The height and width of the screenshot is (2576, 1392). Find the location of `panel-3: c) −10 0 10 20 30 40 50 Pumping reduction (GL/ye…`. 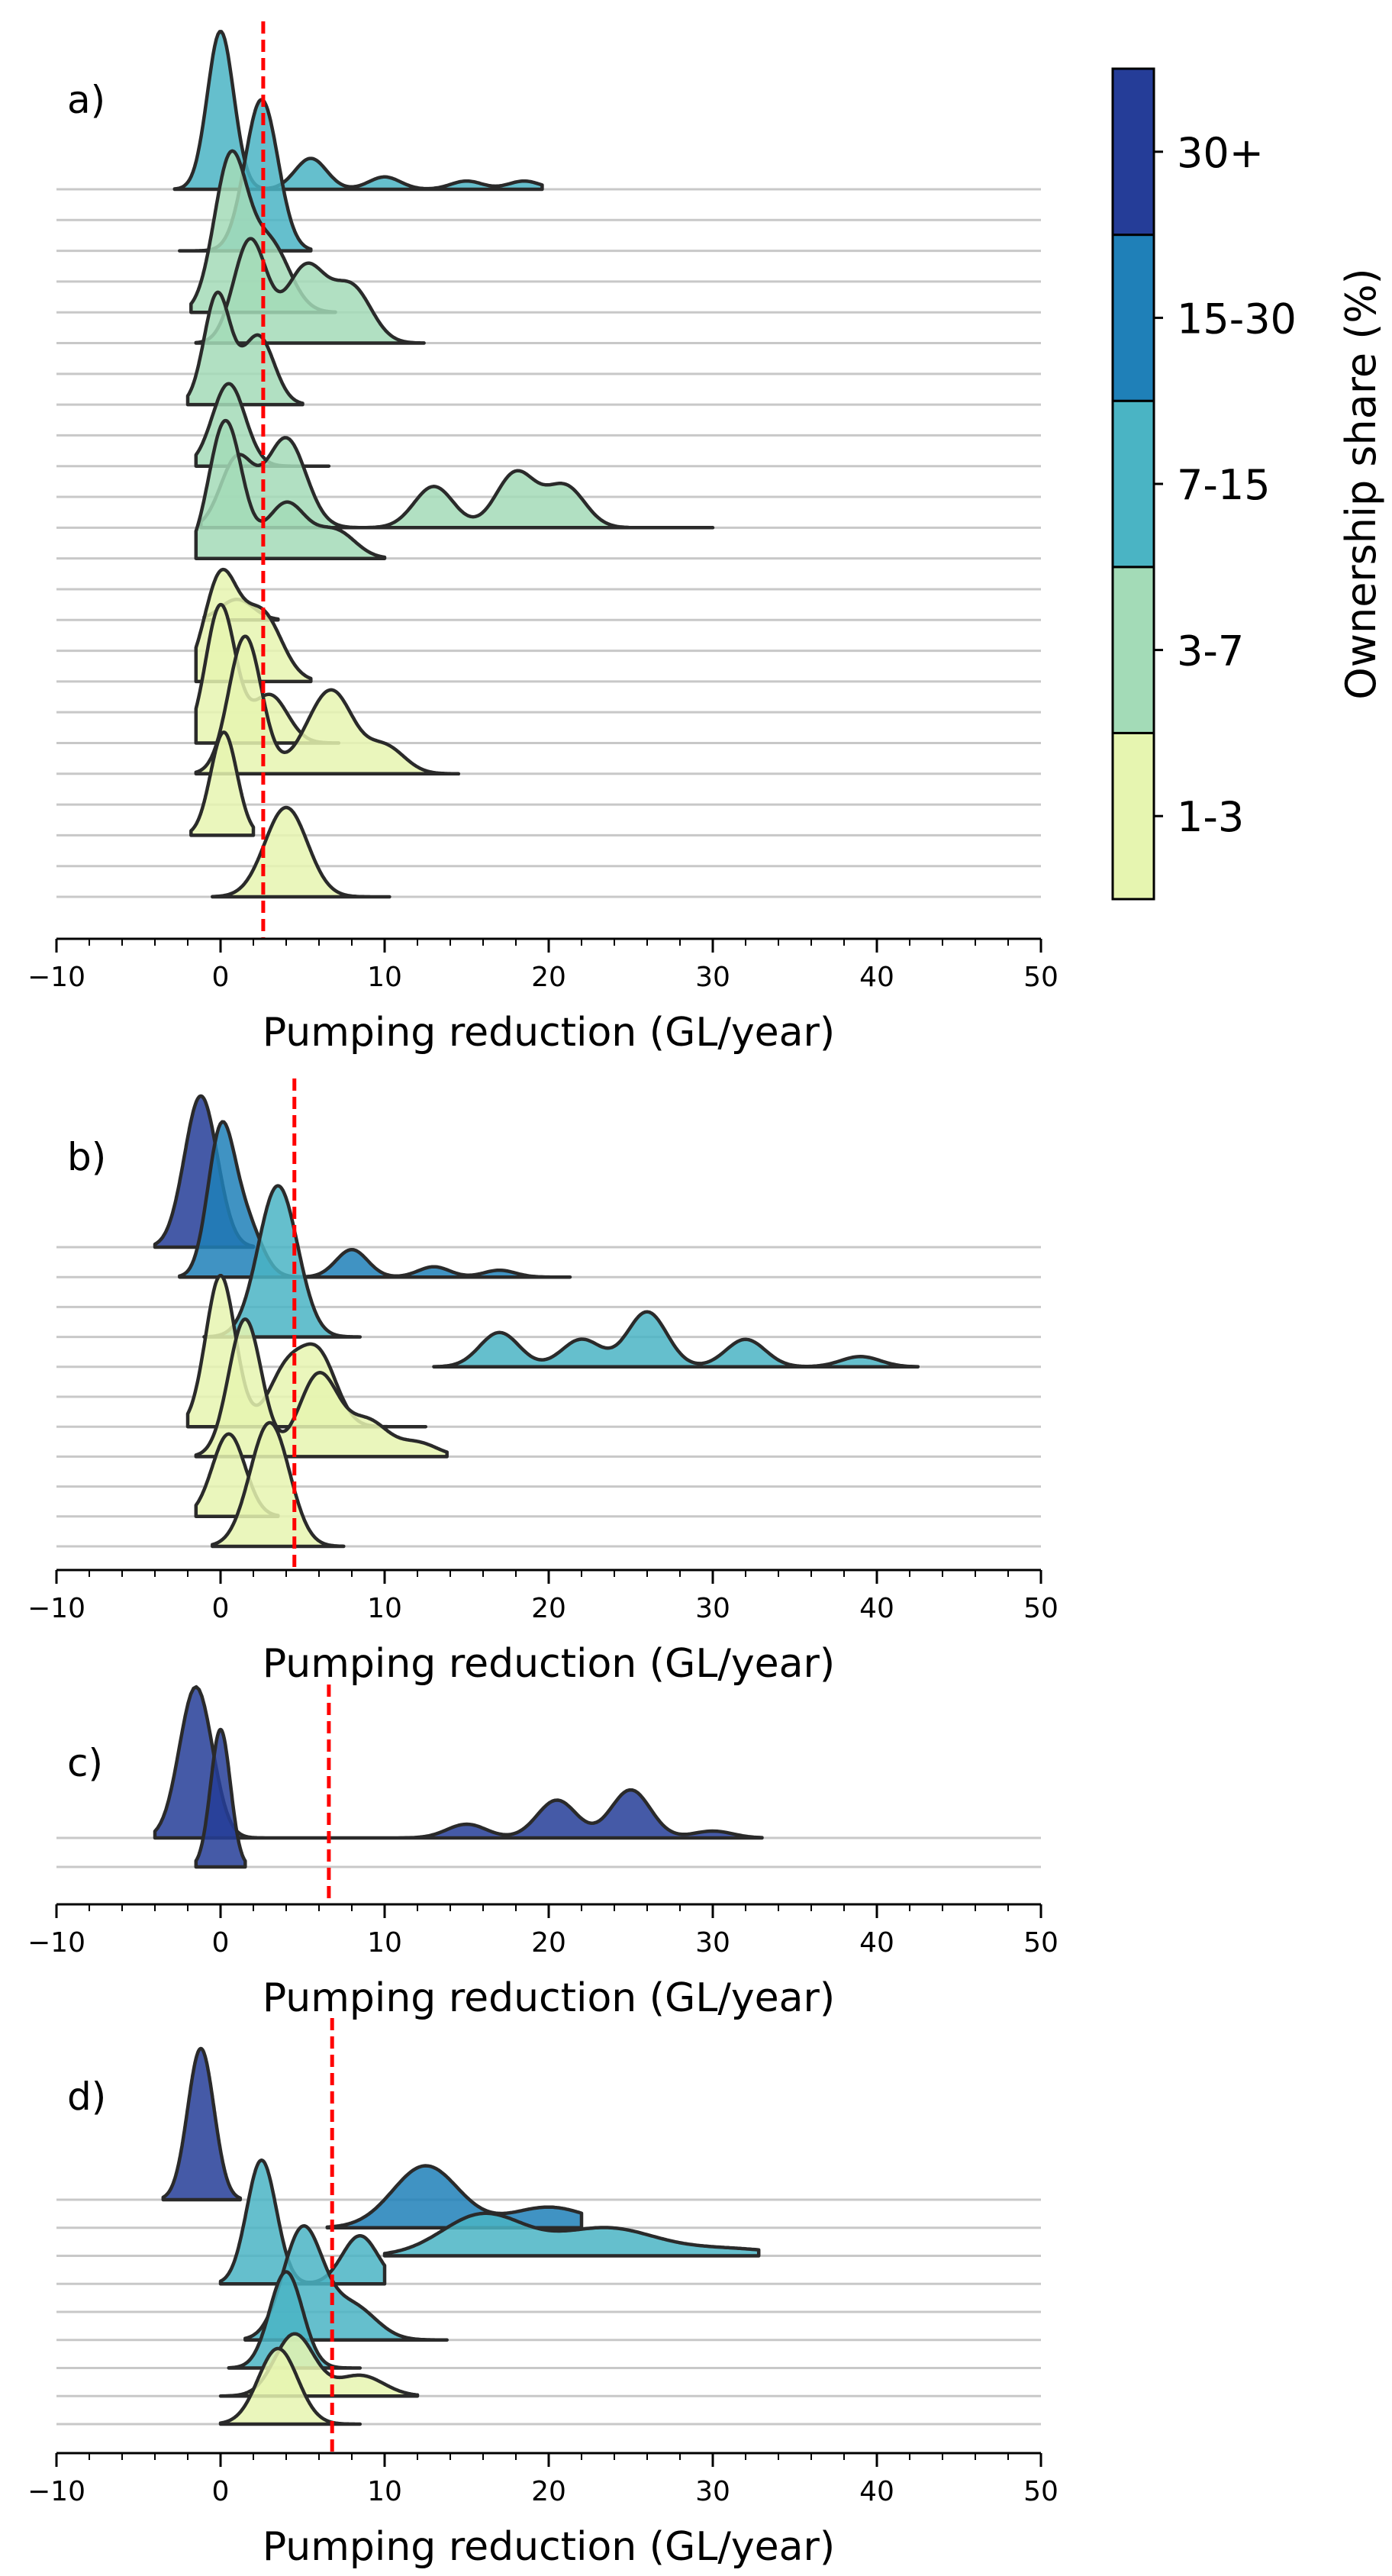

panel-3: c) −10 0 10 20 30 40 50 Pumping reduction (GL/ye… is located at coordinates (542, 1853).